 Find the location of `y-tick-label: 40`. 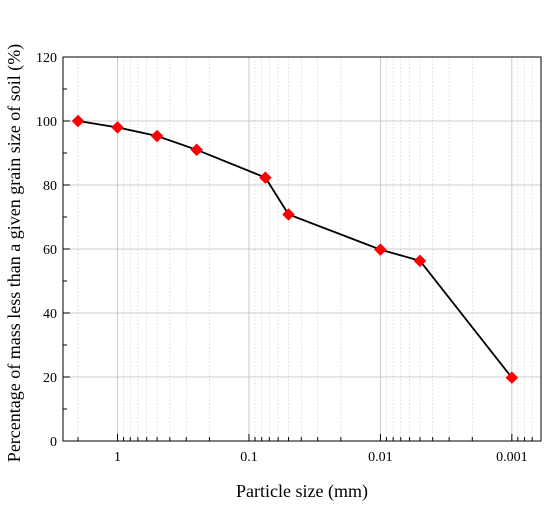

y-tick-label: 40 is located at coordinates (50, 314).